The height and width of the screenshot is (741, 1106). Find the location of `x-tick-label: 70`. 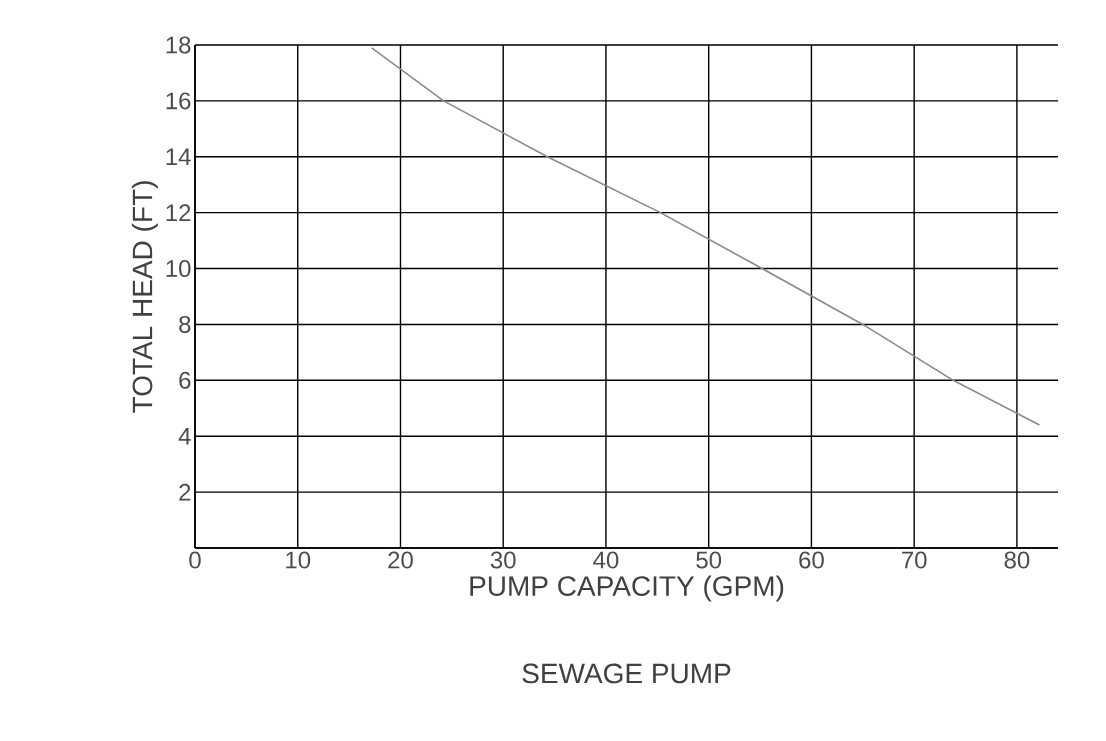

x-tick-label: 70 is located at coordinates (914, 560).